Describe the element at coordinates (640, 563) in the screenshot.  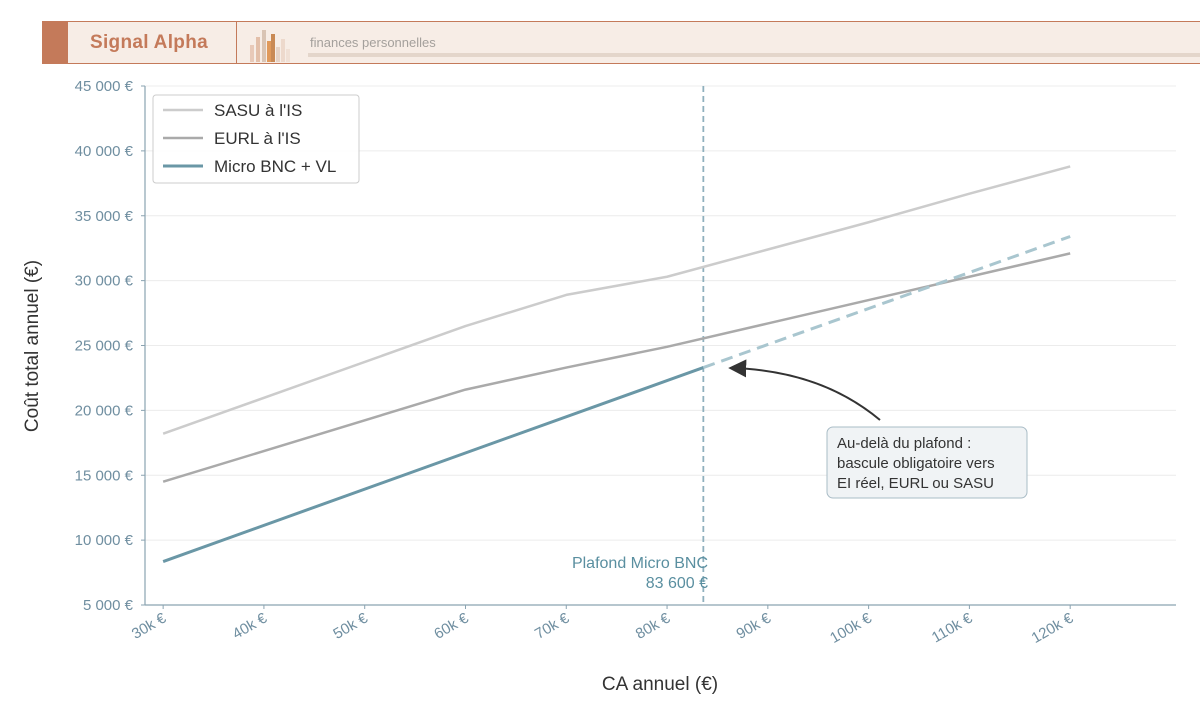
I see `threshold-label-line1: Plafond Micro BNC` at that location.